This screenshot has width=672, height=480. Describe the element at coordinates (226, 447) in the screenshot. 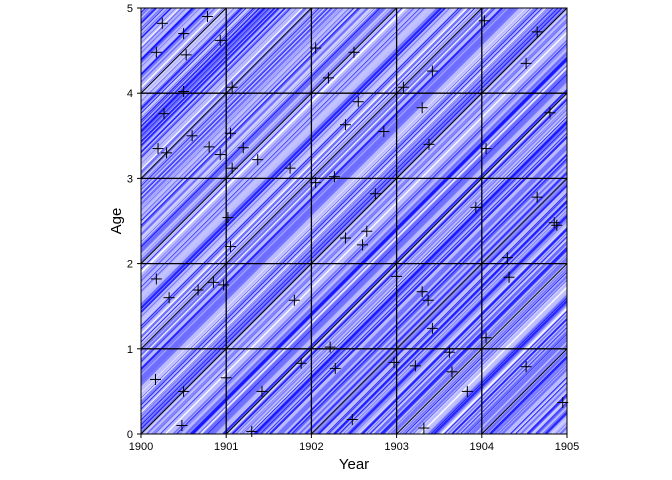

I see `x-tick-label: 1901` at that location.